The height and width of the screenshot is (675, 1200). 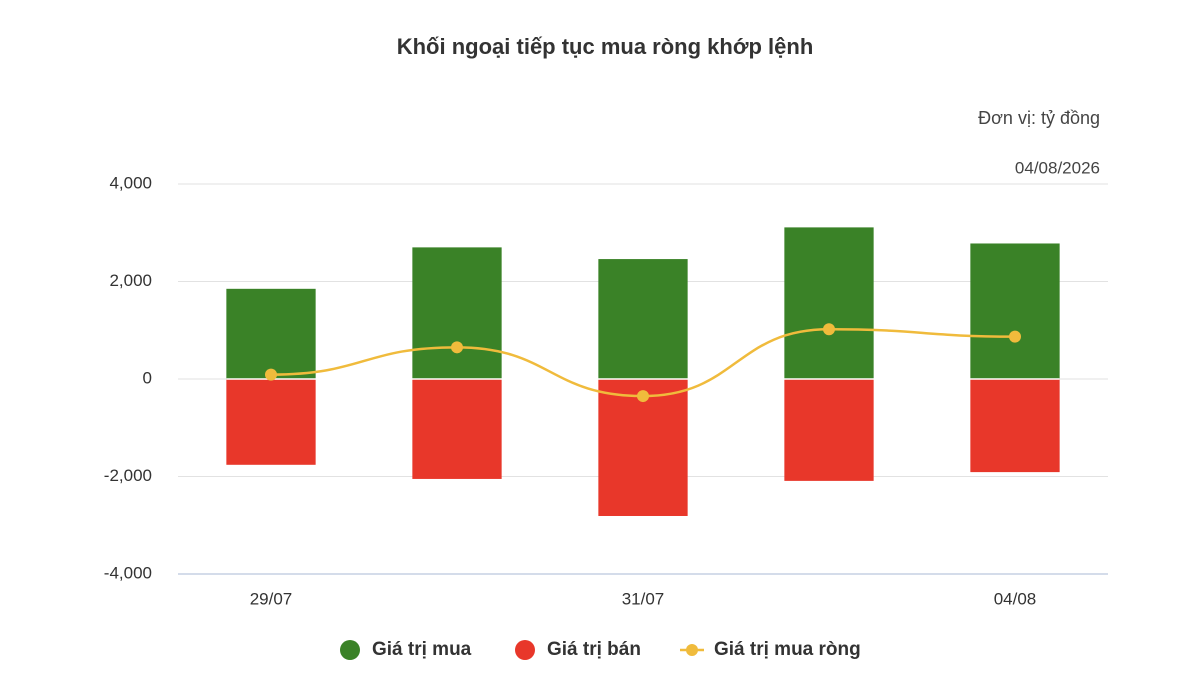 I want to click on unit-label: Đơn vị: tỷ đồng, so click(x=1039, y=118).